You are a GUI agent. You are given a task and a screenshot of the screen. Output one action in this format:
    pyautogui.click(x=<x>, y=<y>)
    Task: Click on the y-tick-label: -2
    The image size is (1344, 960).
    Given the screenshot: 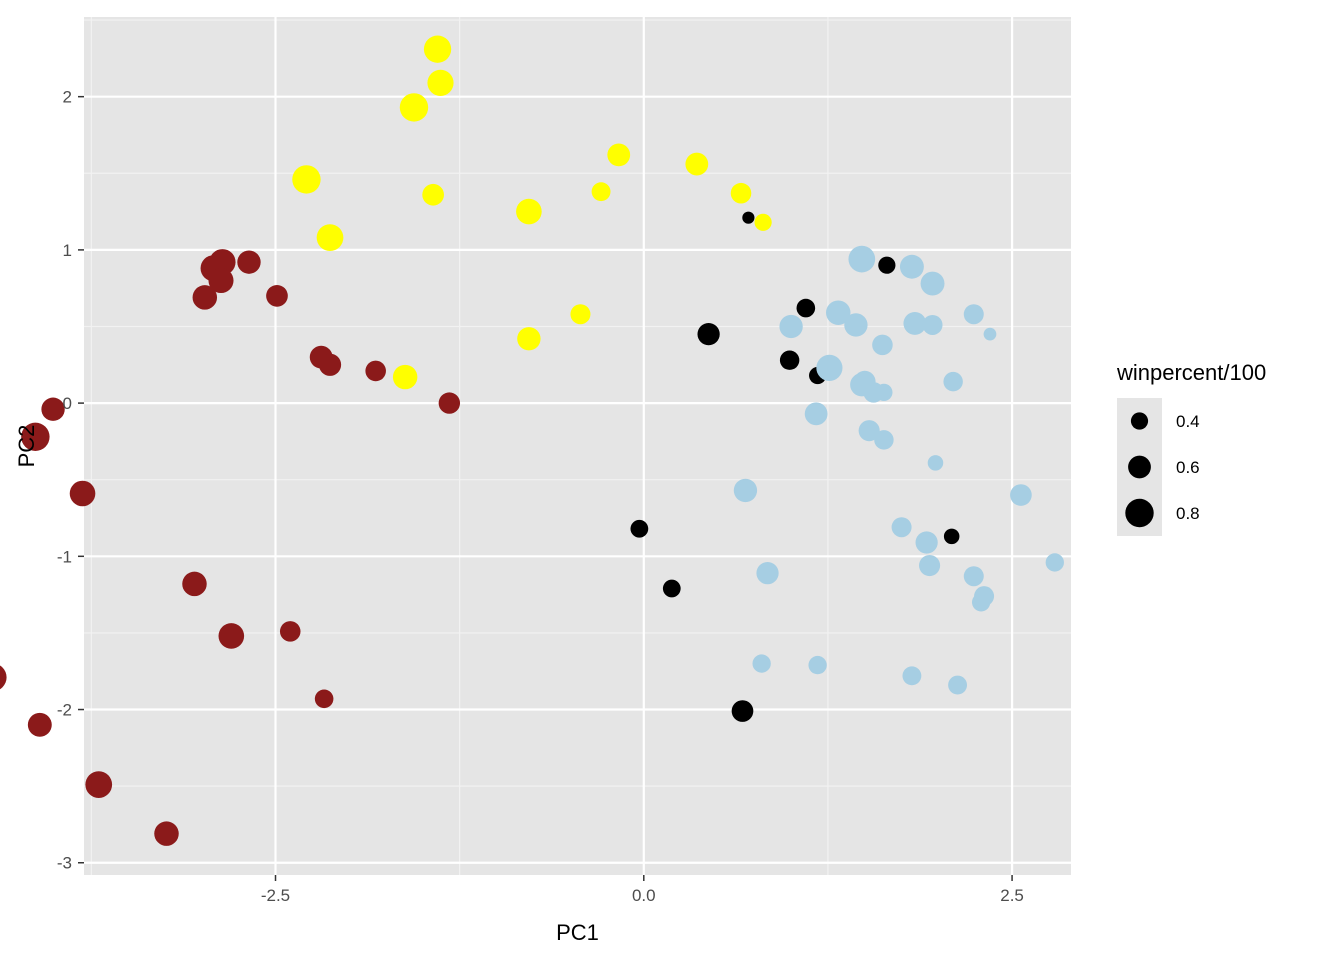 What is the action you would take?
    pyautogui.click(x=64, y=710)
    